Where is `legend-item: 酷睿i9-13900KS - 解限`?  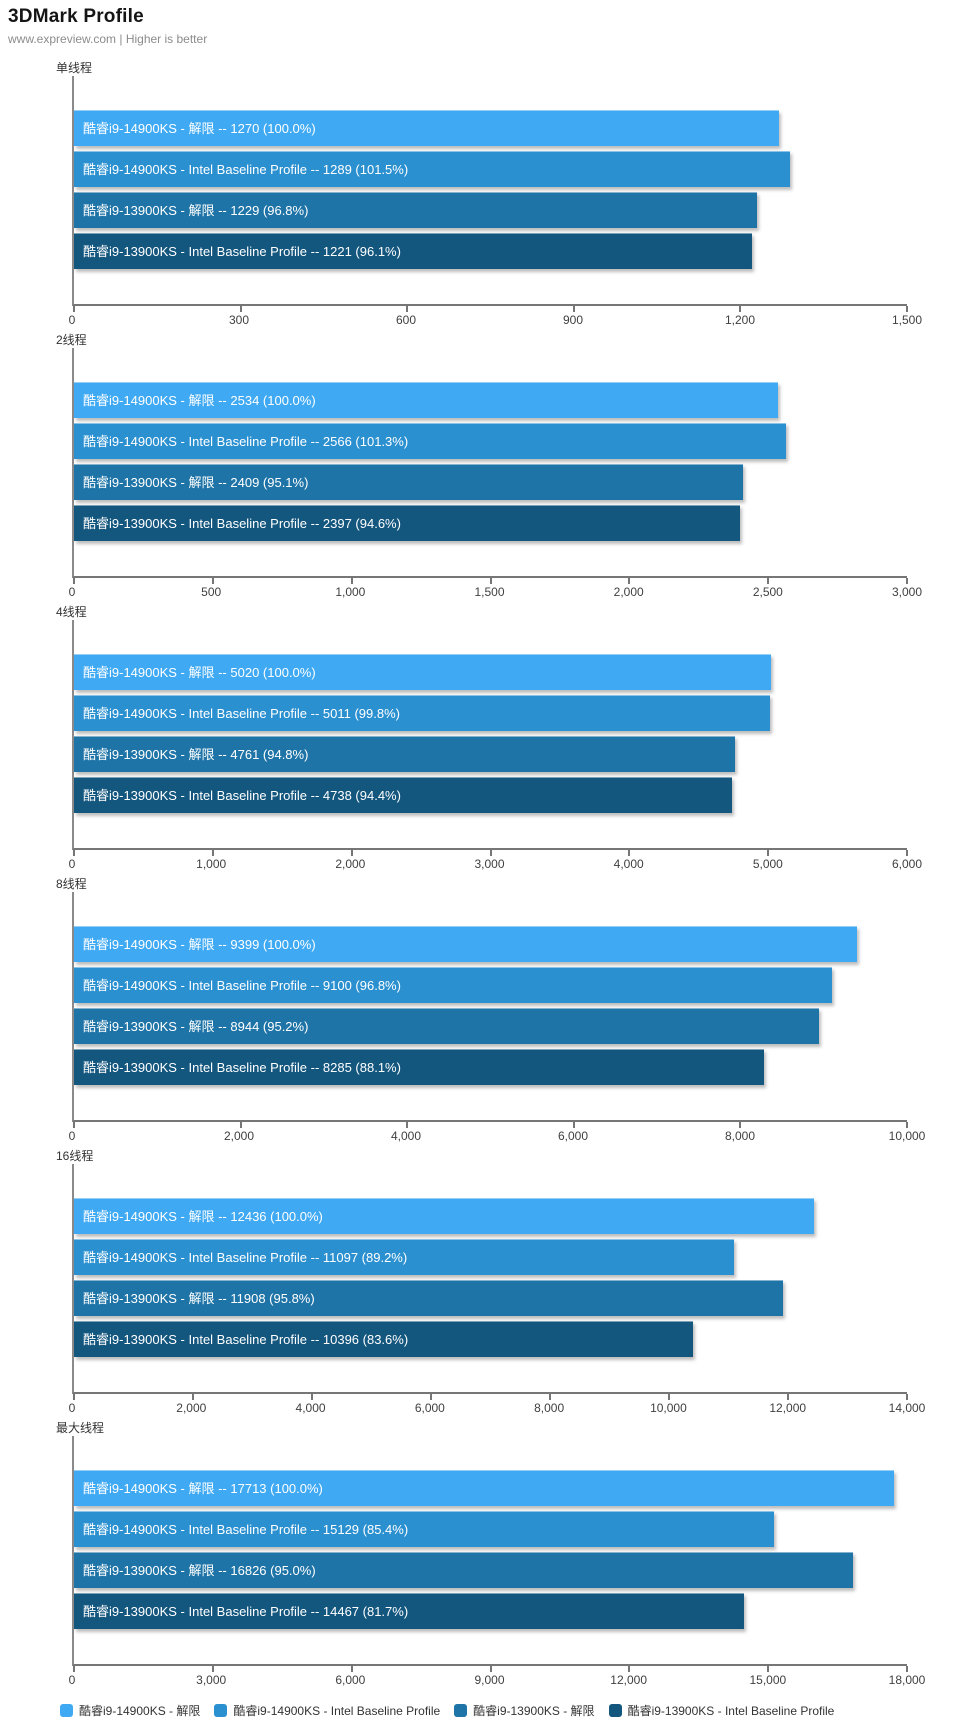 legend-item: 酷睿i9-13900KS - 解限 is located at coordinates (524, 1710).